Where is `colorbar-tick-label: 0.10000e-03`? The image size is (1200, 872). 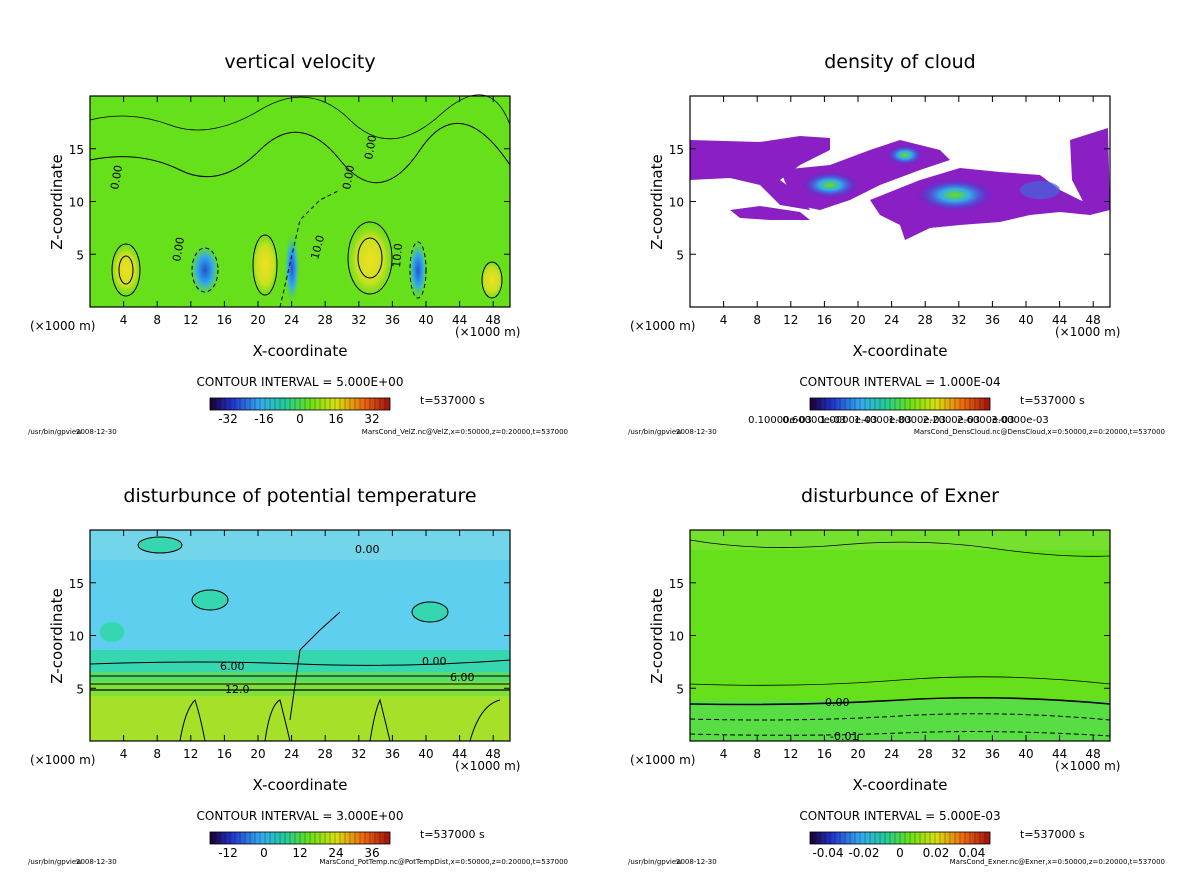 colorbar-tick-label: 0.10000e-03 is located at coordinates (780, 420).